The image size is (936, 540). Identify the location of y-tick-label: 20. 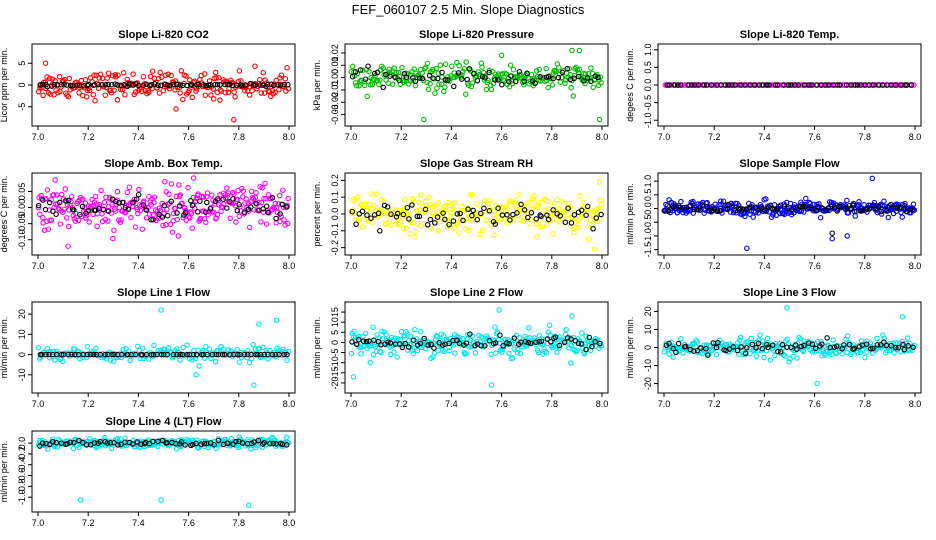
(648, 311).